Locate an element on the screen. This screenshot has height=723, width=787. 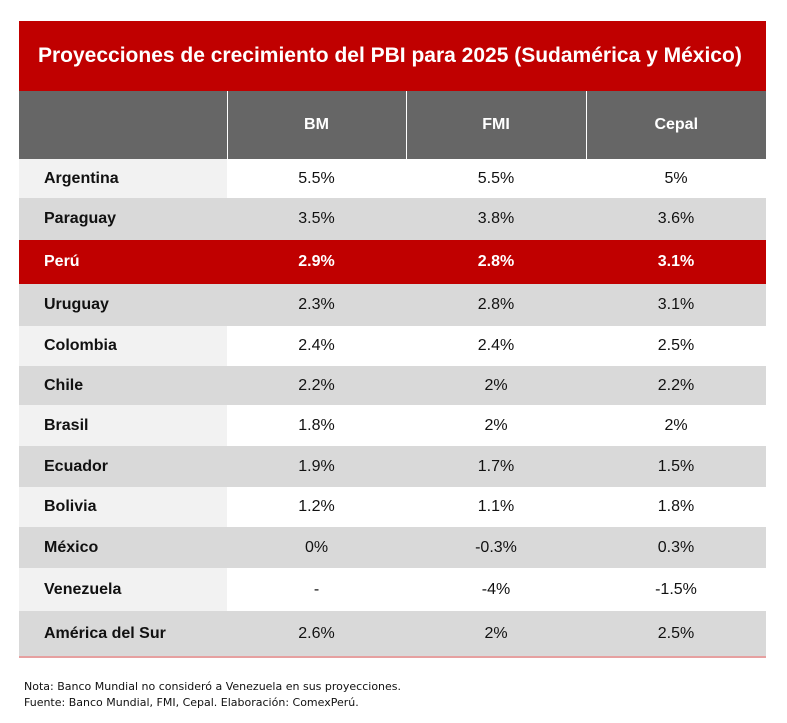
table-row: Argentina 5.5% 5.5% 5% is located at coordinates (392, 178).